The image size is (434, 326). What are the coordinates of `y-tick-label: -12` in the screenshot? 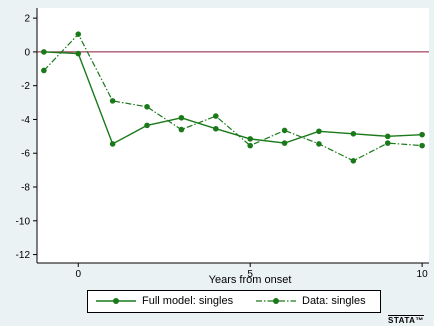 It's located at (23, 255).